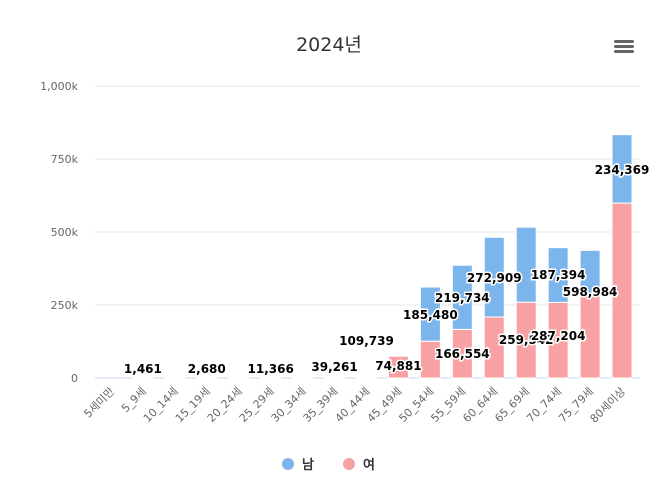 Image resolution: width=658 pixels, height=479 pixels. I want to click on data-label: 74,881, so click(398, 366).